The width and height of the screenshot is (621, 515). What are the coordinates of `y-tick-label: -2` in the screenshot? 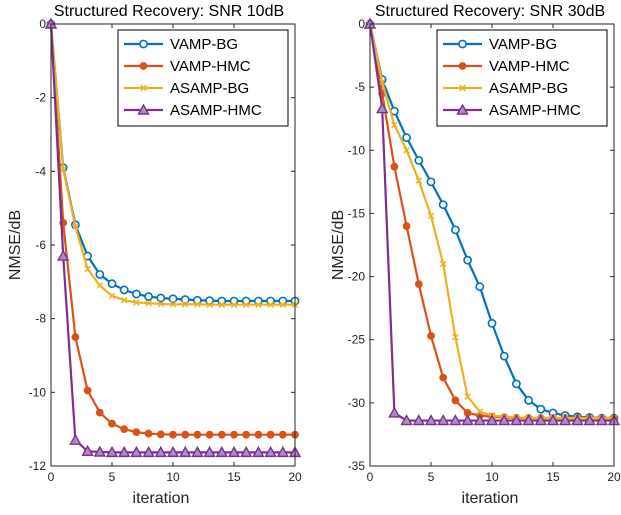 It's located at (40, 98).